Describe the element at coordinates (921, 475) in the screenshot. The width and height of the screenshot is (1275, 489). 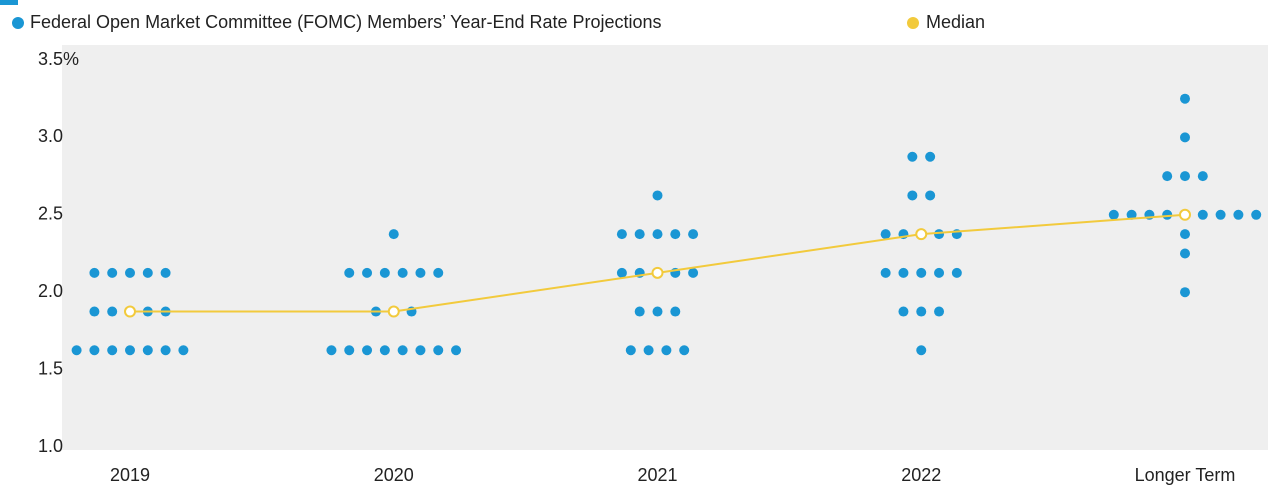
I see `x-tick-label: 2022` at that location.